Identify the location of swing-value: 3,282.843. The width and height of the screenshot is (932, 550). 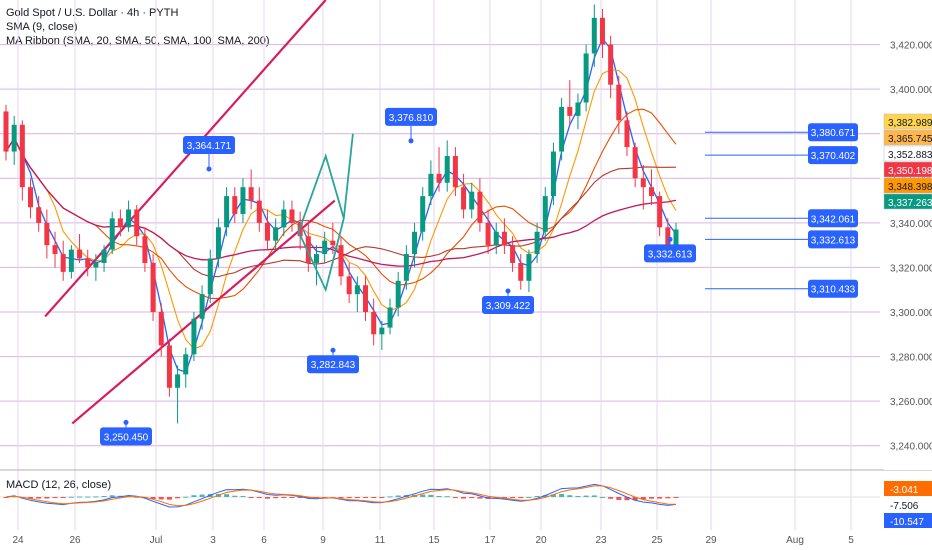
(333, 365).